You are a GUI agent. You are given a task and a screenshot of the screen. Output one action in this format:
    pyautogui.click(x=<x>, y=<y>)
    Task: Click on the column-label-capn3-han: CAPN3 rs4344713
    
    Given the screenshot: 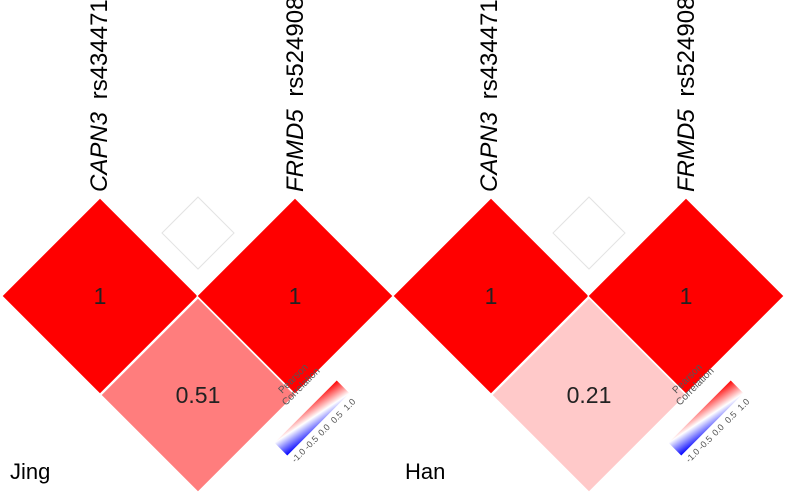 What is the action you would take?
    pyautogui.click(x=489, y=96)
    